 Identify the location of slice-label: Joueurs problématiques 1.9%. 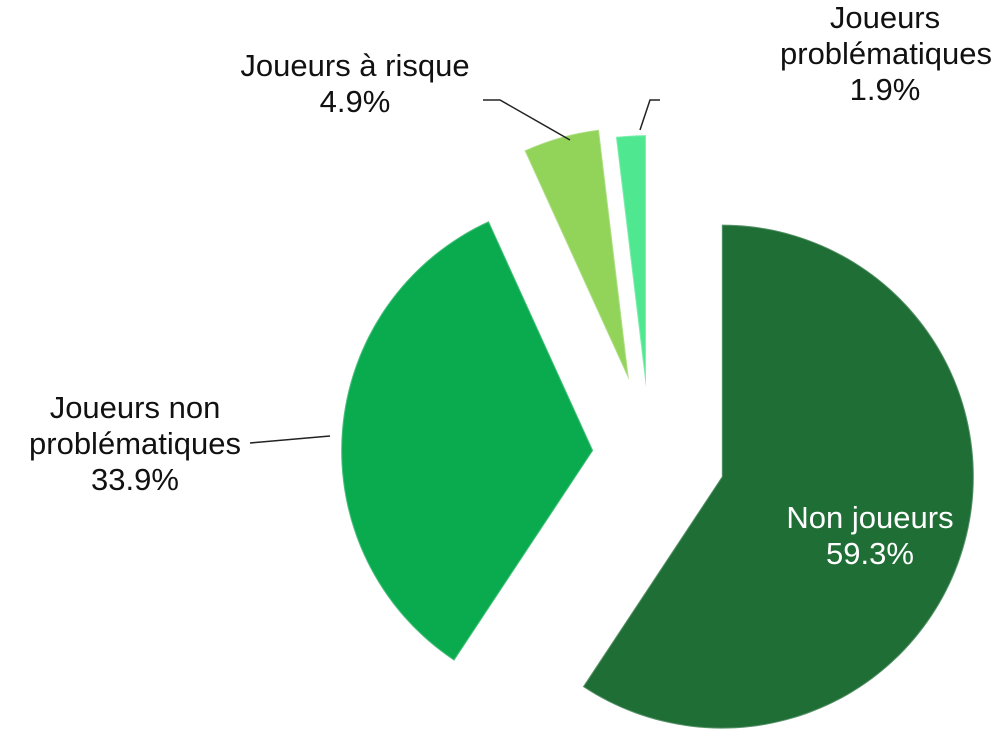
(886, 54).